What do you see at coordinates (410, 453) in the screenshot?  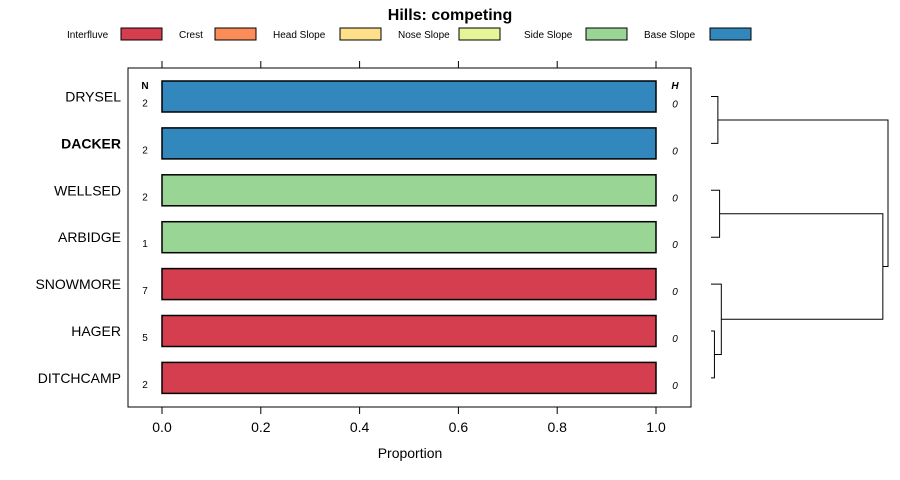 I see `x-axis-label: Proportion` at bounding box center [410, 453].